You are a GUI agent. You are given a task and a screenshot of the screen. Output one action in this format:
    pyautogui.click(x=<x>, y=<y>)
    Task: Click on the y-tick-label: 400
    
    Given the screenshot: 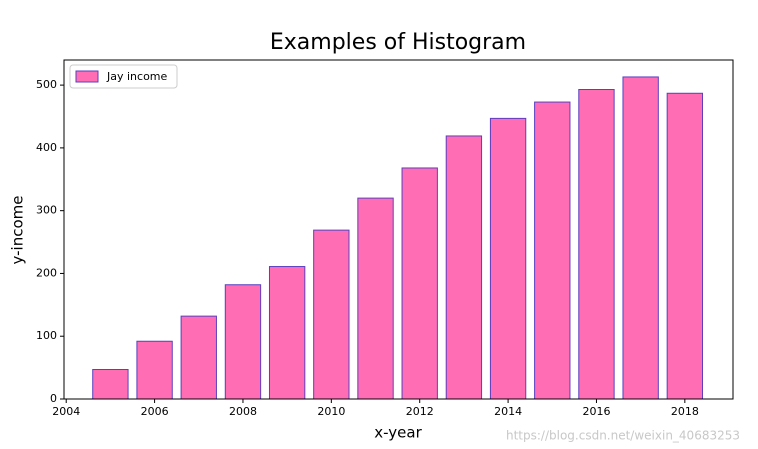 What is the action you would take?
    pyautogui.click(x=46, y=147)
    